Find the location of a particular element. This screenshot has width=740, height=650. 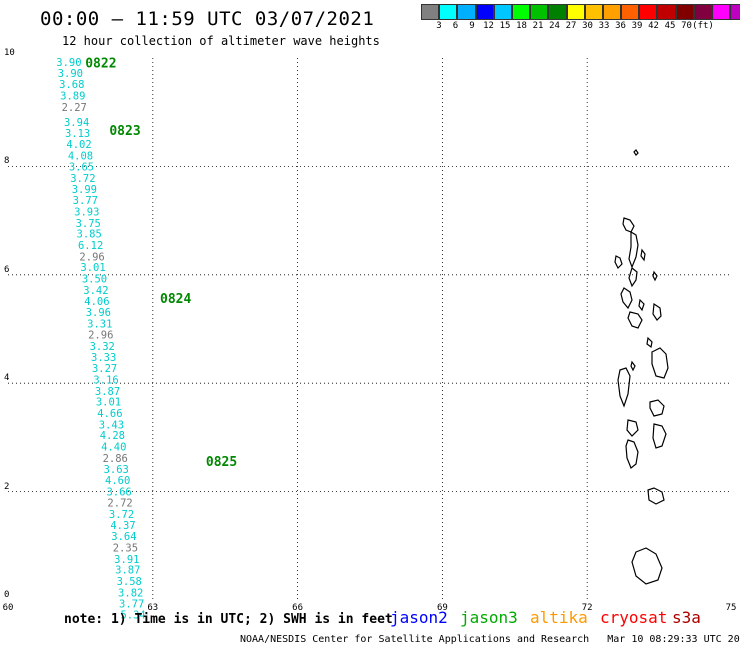

swh-value-label: 3.75 is located at coordinates (88, 224).